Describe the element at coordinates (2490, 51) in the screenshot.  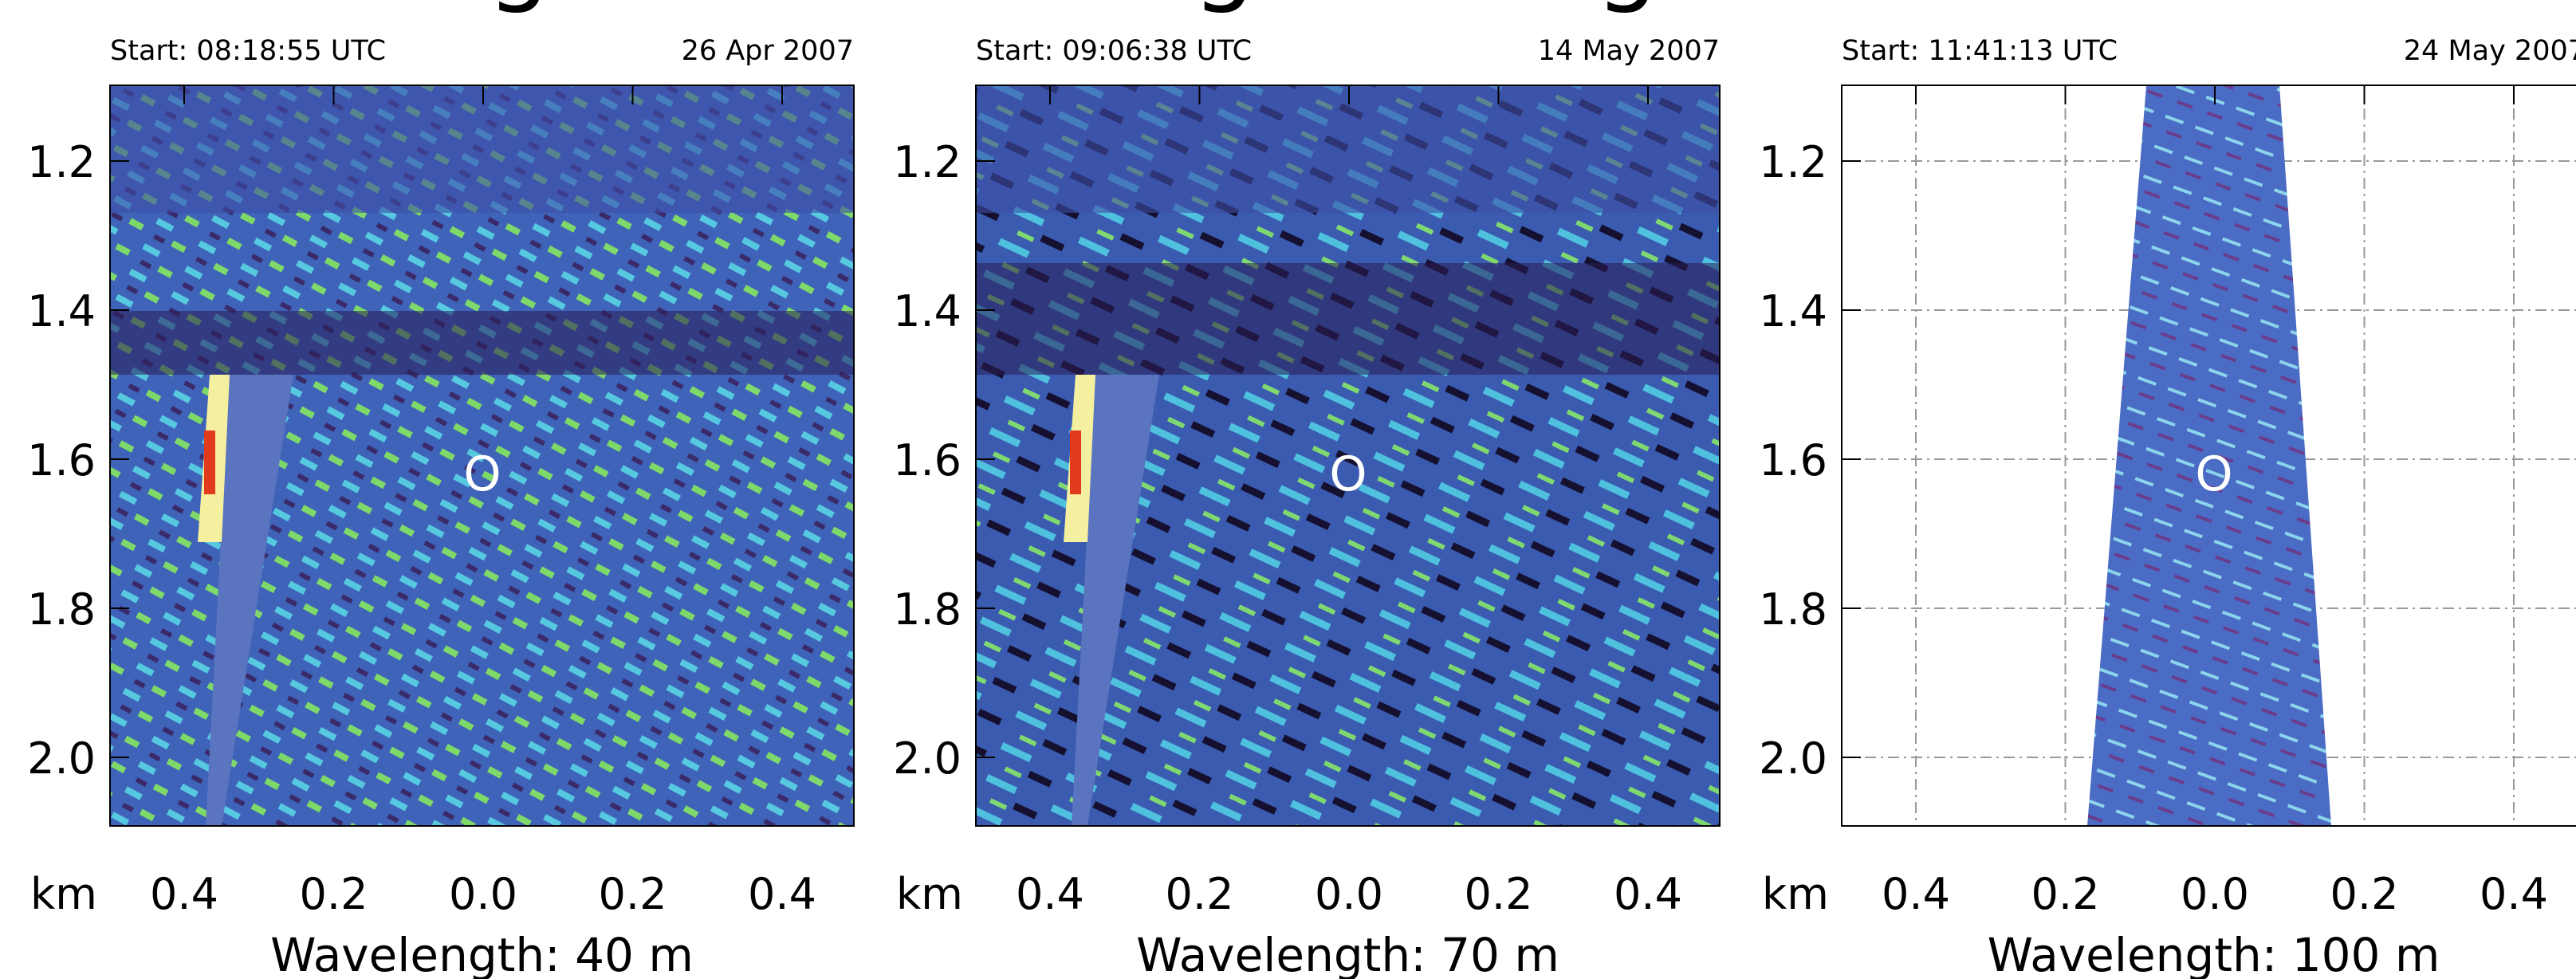
I see `date: 24 May 2007` at that location.